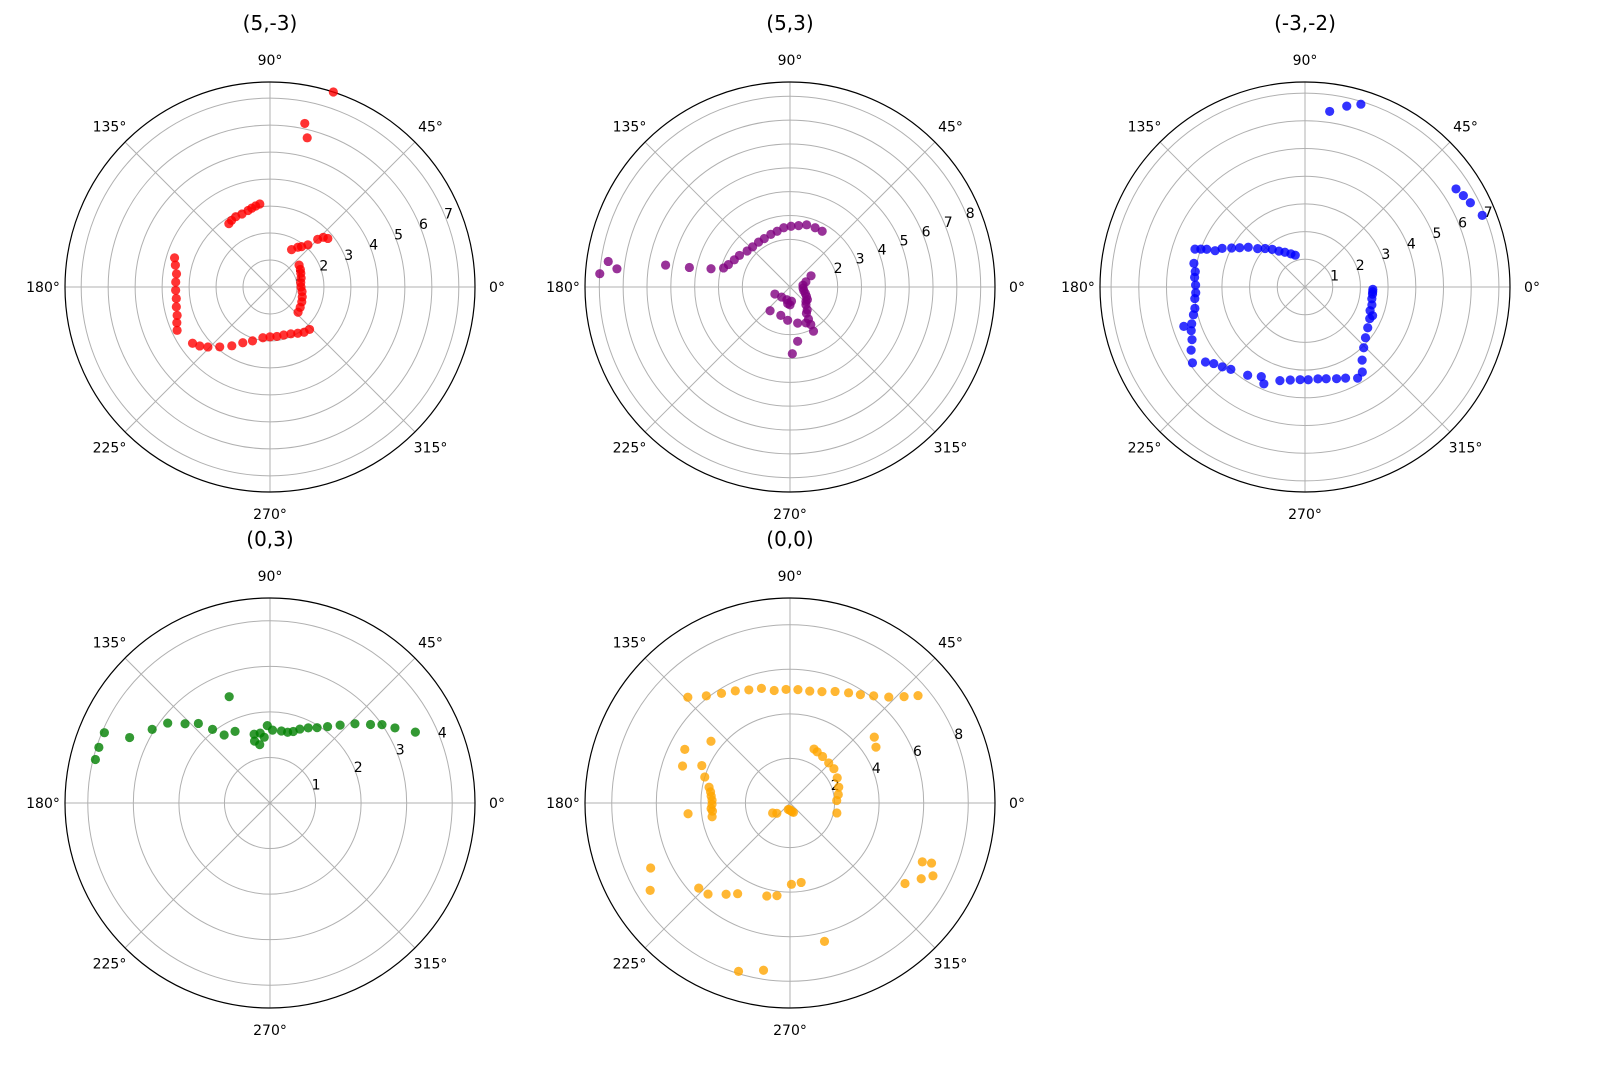  Describe the element at coordinates (110, 643) in the screenshot. I see `angle-tick-label: 135°` at that location.